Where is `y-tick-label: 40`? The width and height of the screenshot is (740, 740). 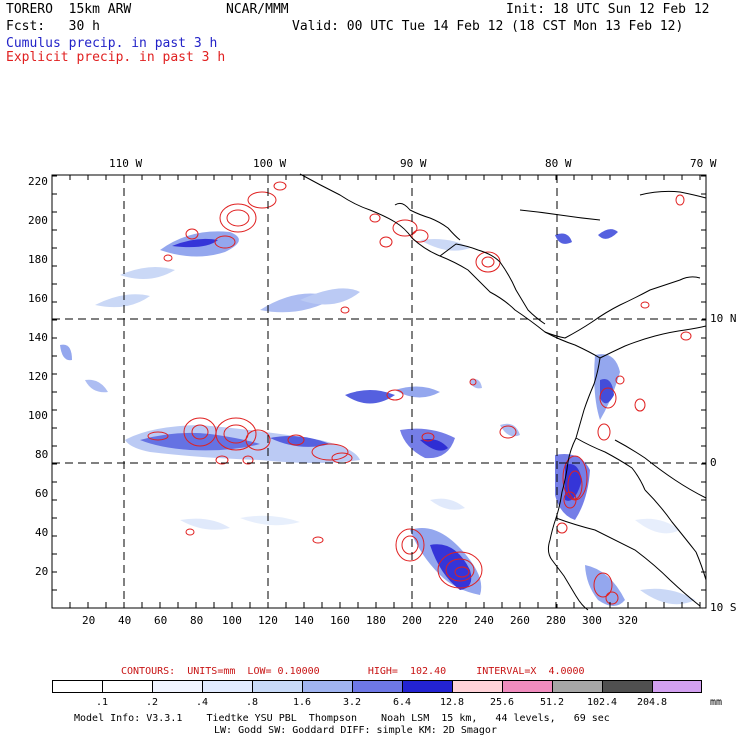
y-tick-label: 40 is located at coordinates (42, 532).